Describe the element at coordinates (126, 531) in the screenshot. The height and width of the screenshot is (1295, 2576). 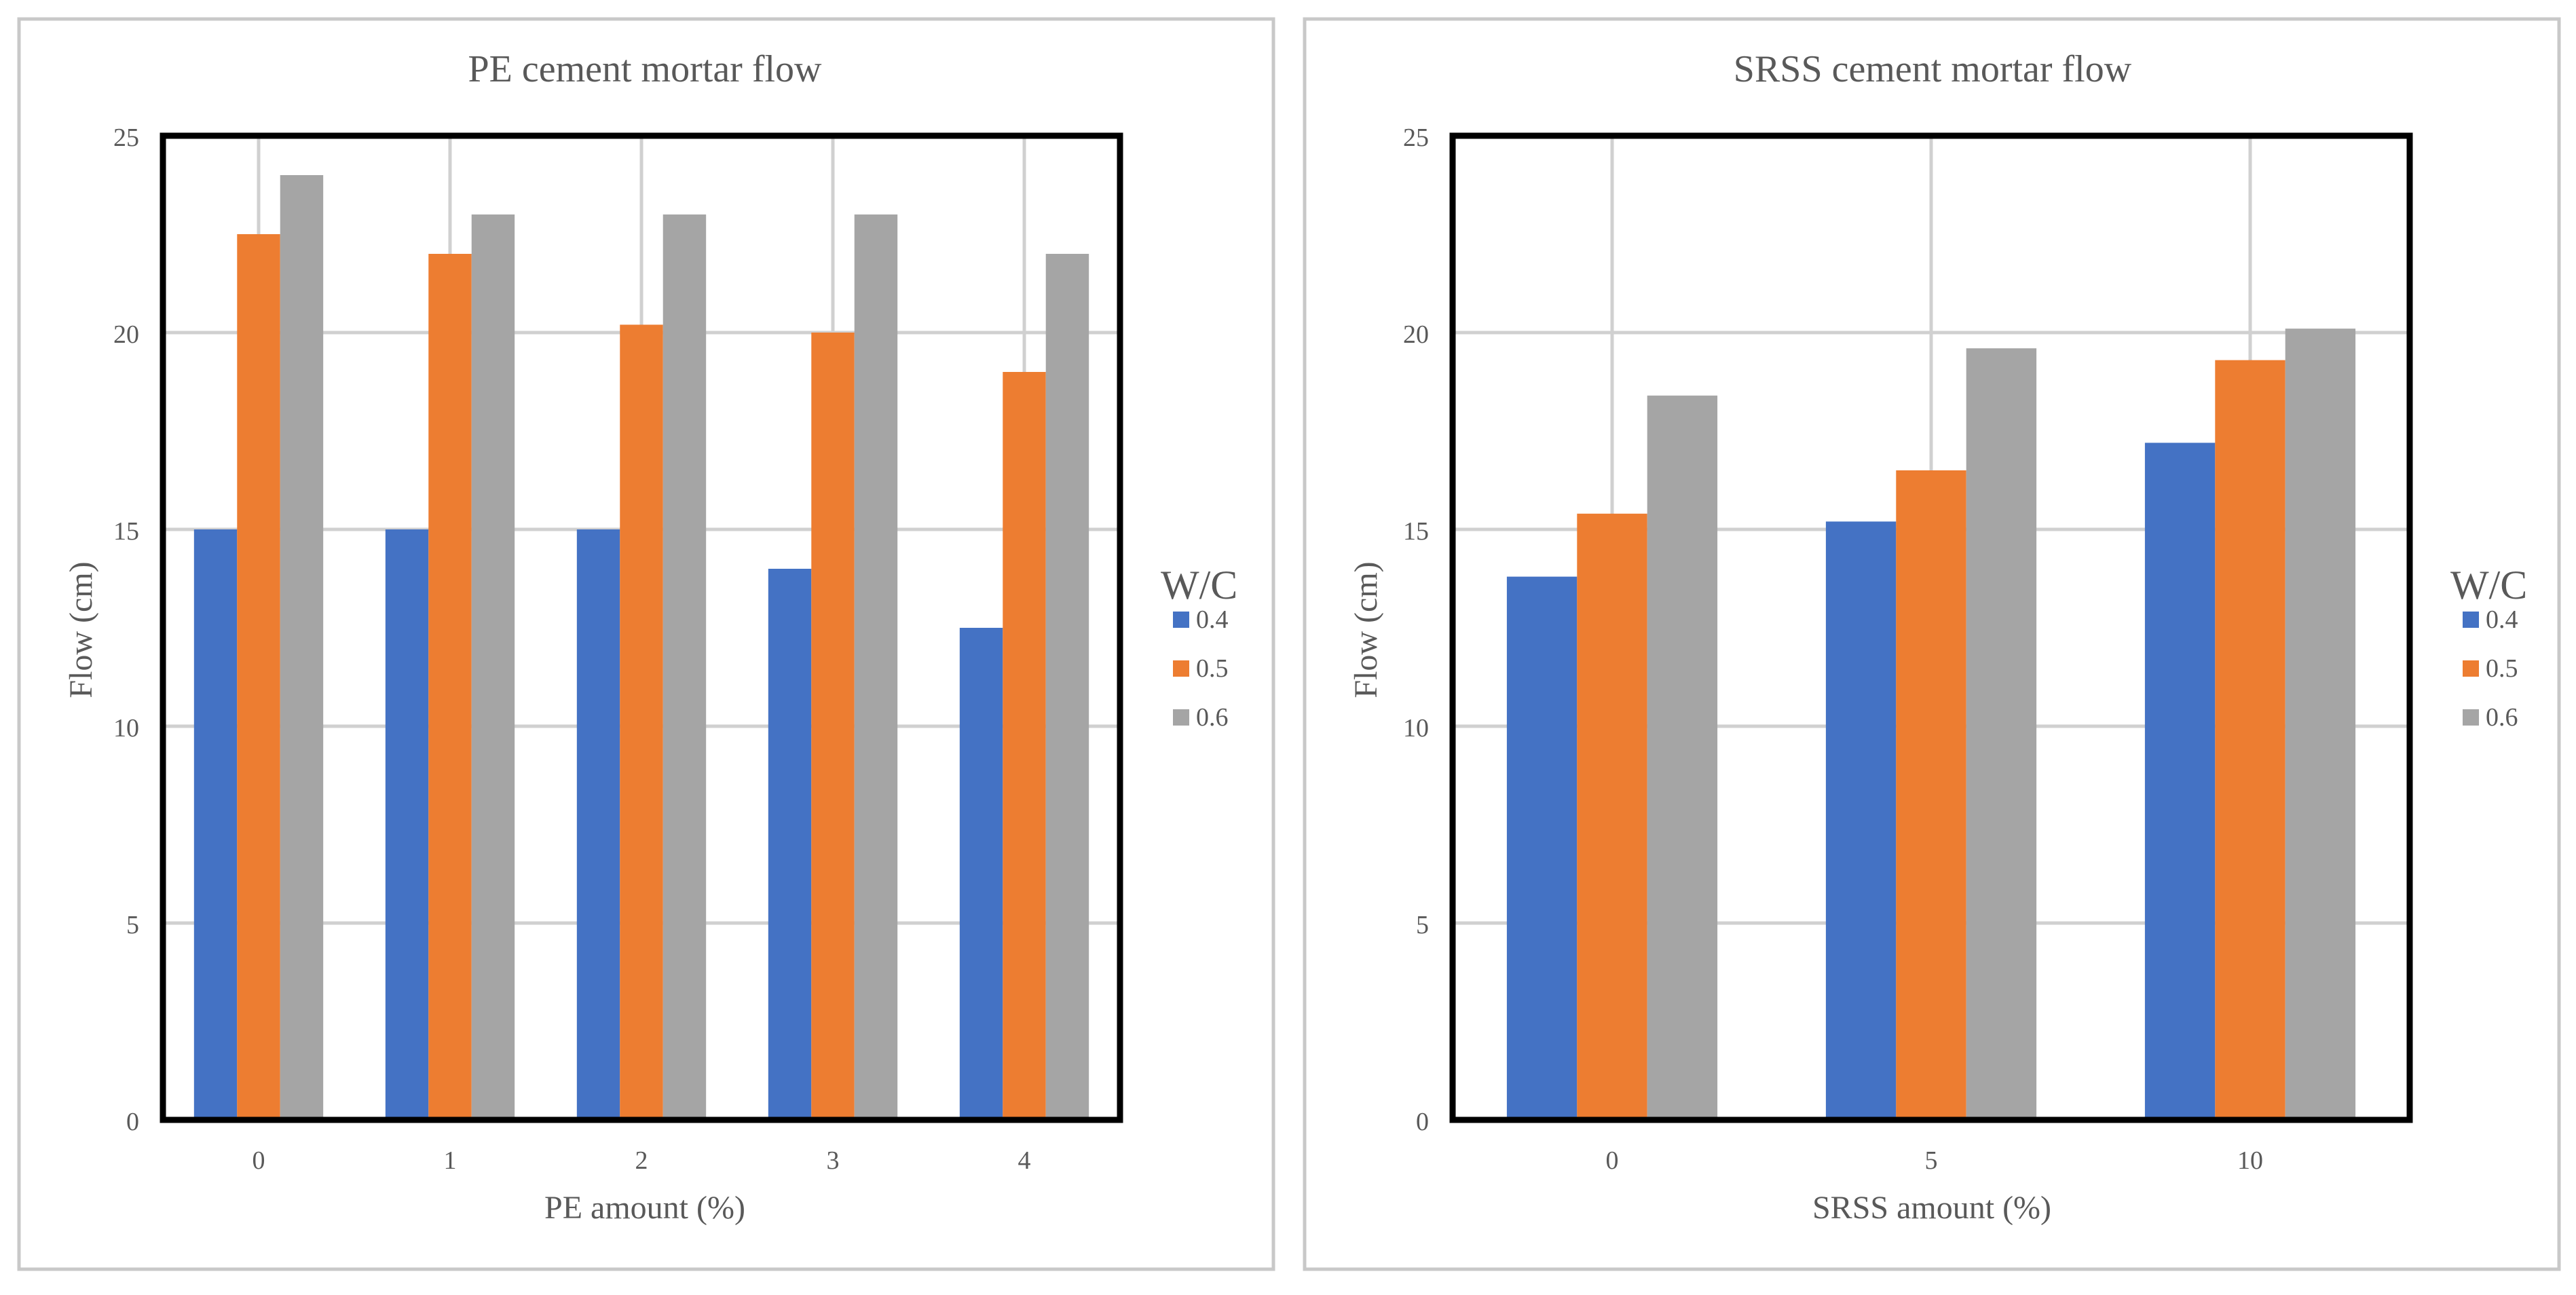
I see `pe-y-tick-label: 15` at that location.